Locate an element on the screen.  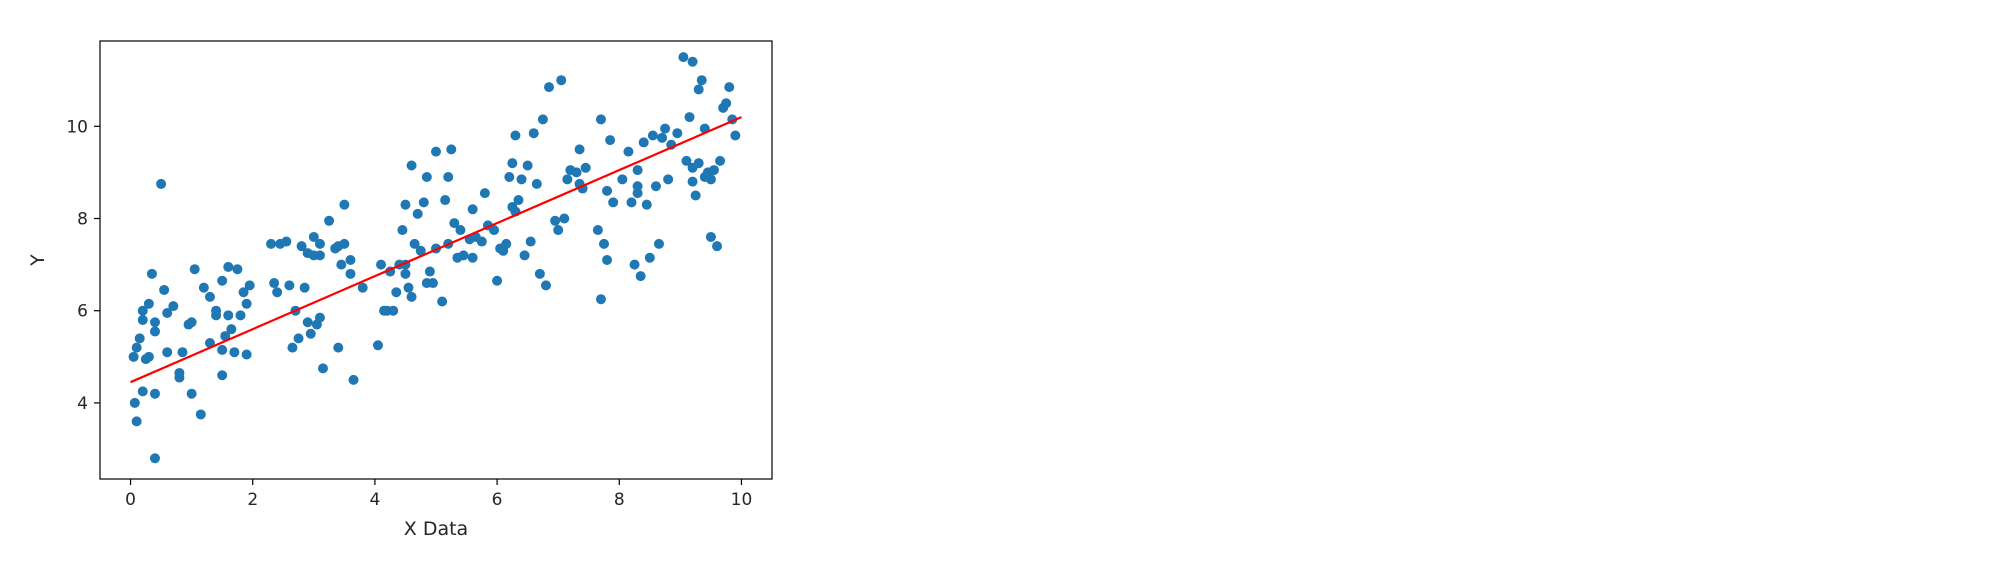
x-tick-label: 8 is located at coordinates (619, 500).